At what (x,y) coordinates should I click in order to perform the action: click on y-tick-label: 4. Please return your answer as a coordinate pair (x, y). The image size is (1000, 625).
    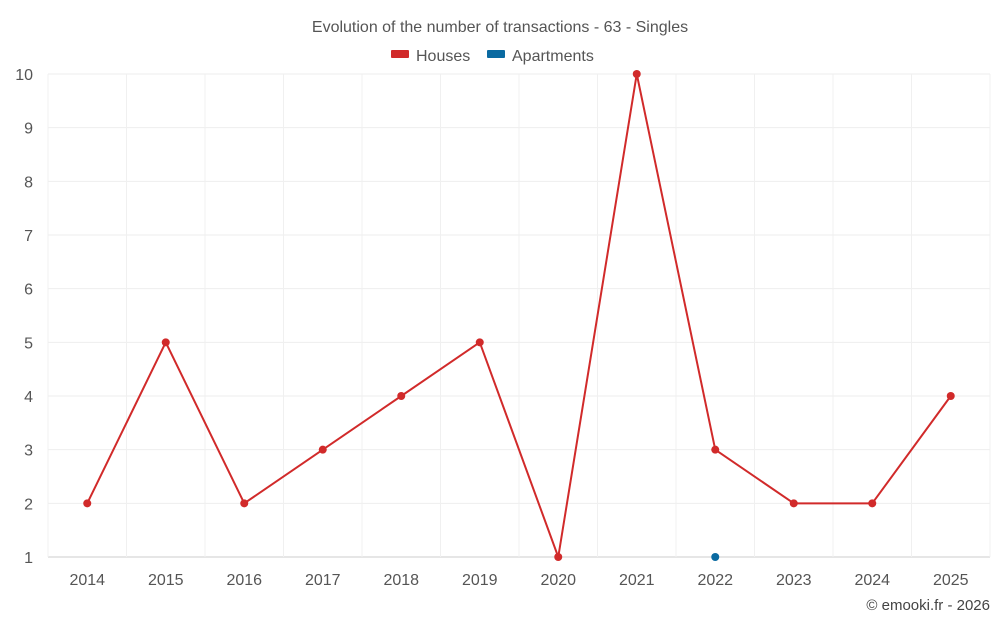
    Looking at the image, I should click on (28, 397).